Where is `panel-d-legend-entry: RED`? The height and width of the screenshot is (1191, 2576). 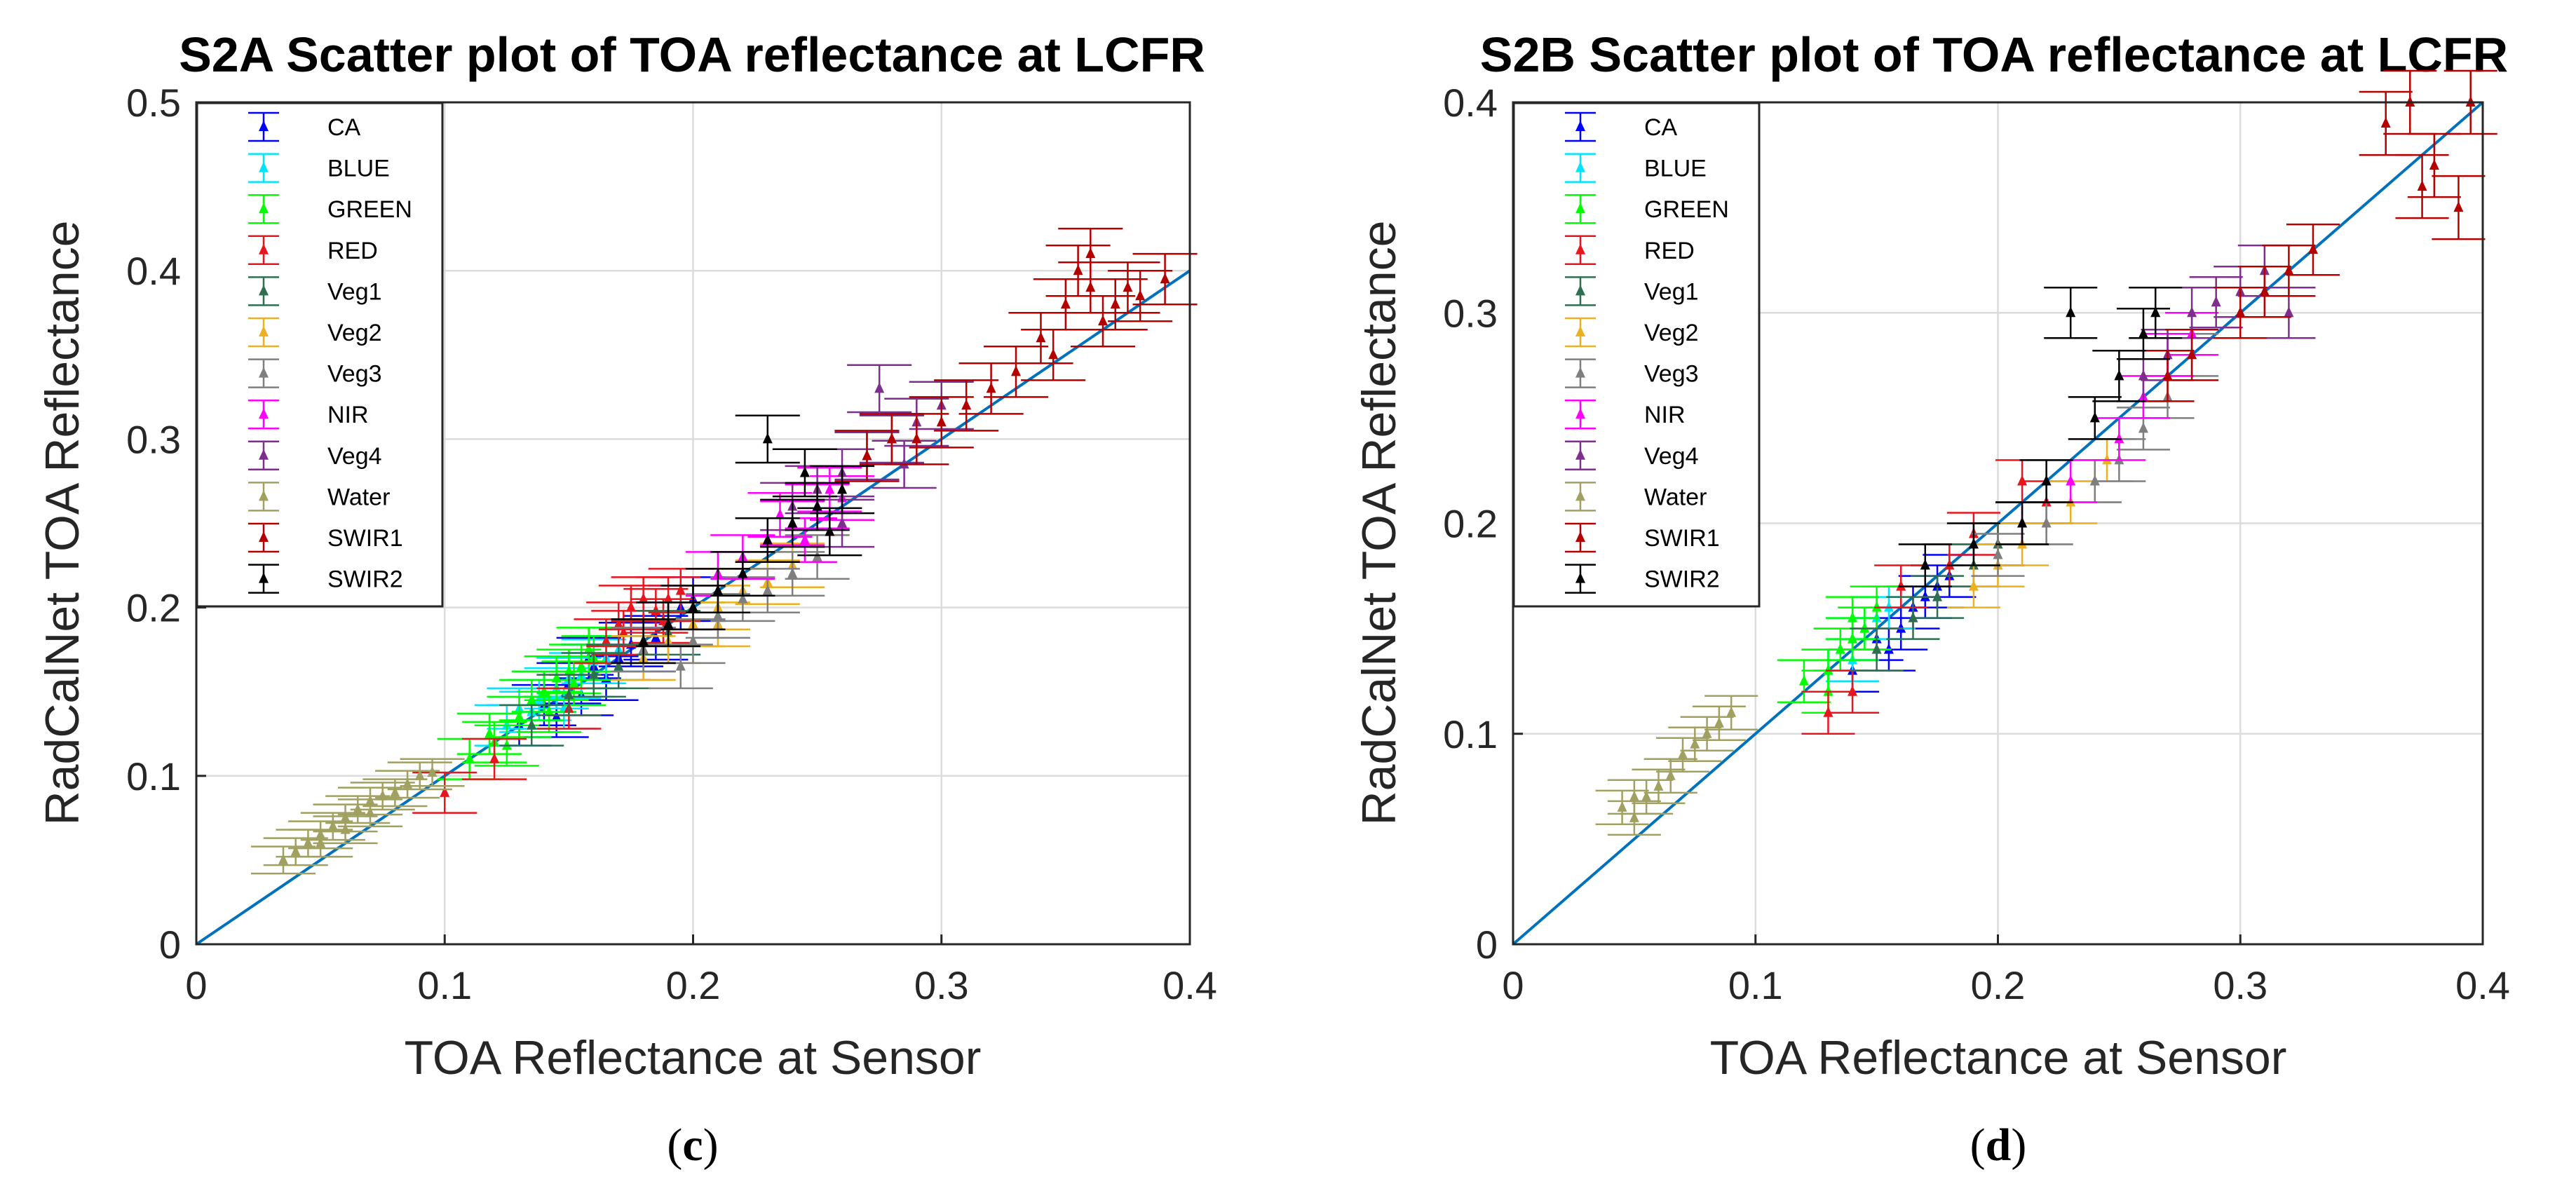
panel-d-legend-entry: RED is located at coordinates (1630, 251).